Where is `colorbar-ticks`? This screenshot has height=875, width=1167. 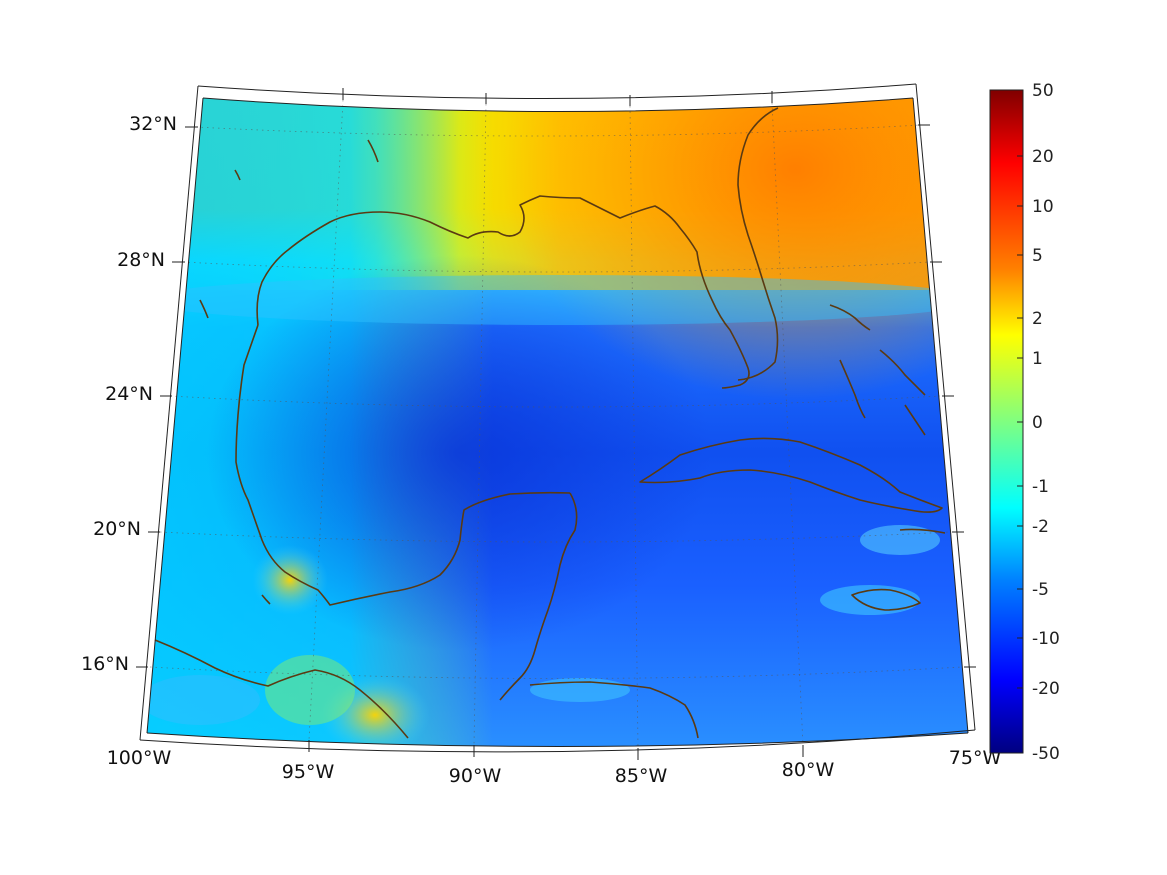
colorbar-ticks is located at coordinates (1020, 421).